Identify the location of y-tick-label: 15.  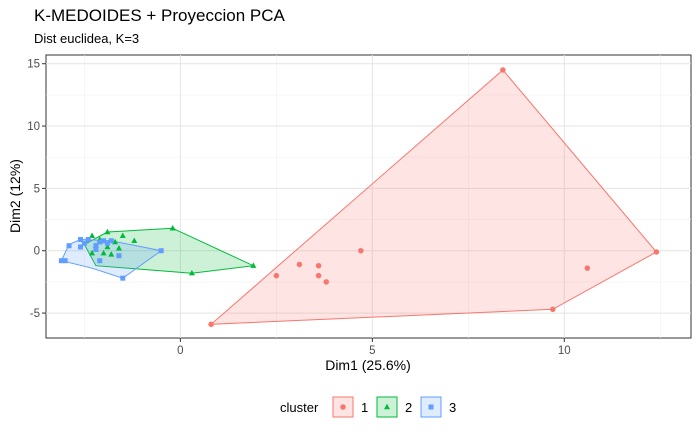
(33, 65).